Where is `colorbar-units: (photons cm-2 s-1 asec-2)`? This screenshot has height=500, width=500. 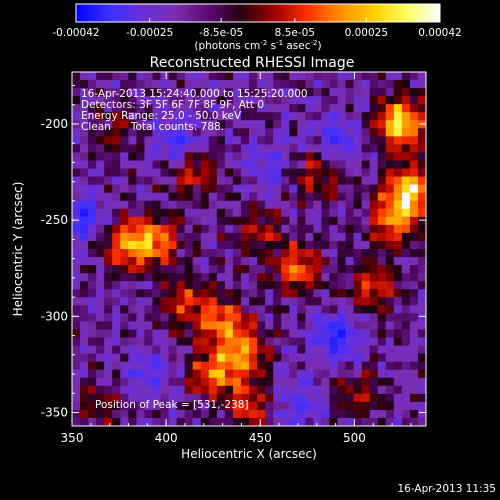
colorbar-units: (photons cm-2 s-1 asec-2) is located at coordinates (257, 45).